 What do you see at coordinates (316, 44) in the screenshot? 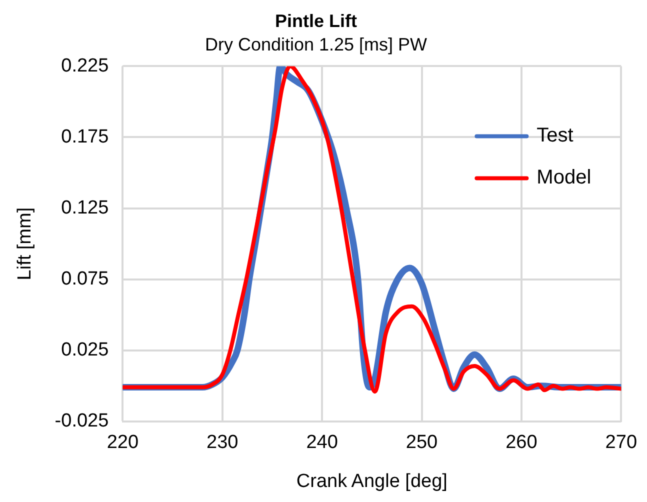
I see `chart-subtitle: Dry Condition 1.25 [ms] PW` at bounding box center [316, 44].